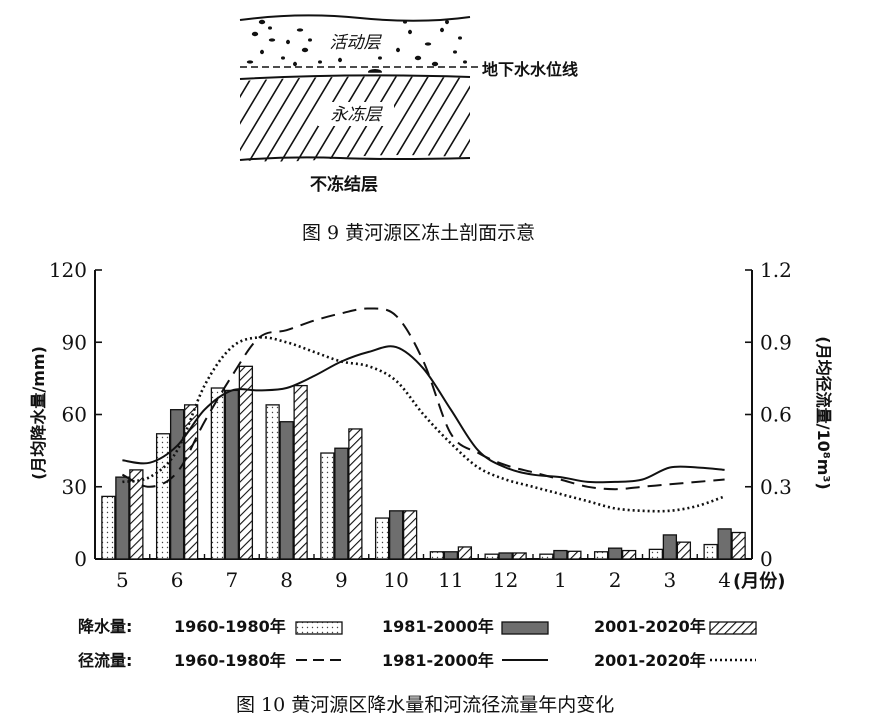 The width and height of the screenshot is (893, 723). I want to click on figure9-caption: 图 9 黄河源区冻土剖面示意, so click(419, 233).